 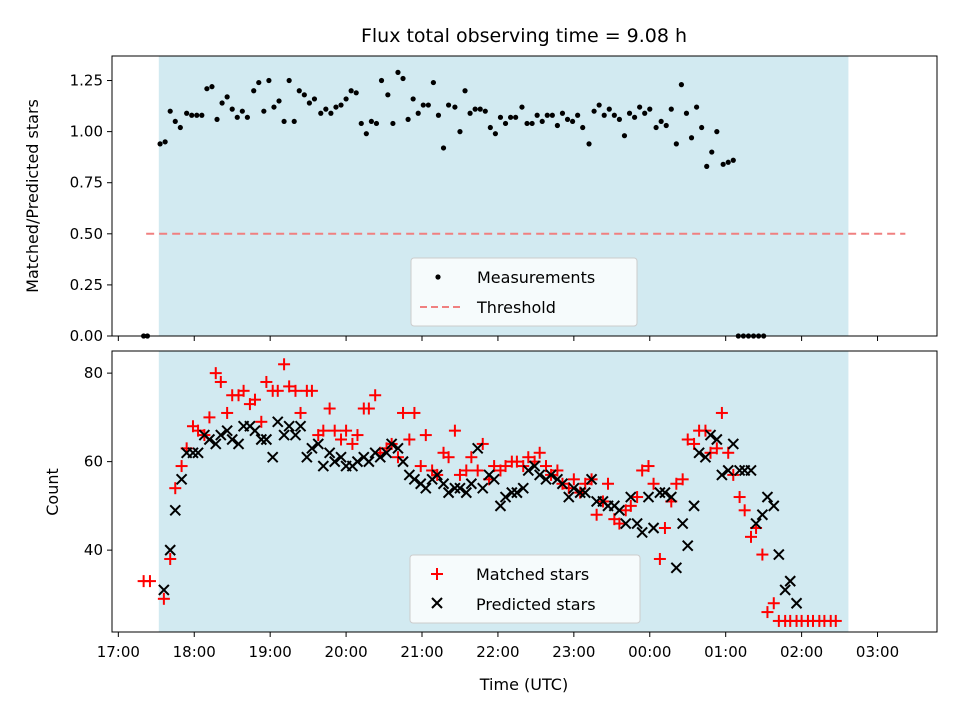 What do you see at coordinates (438, 277) in the screenshot?
I see `legend-measurements-marker` at bounding box center [438, 277].